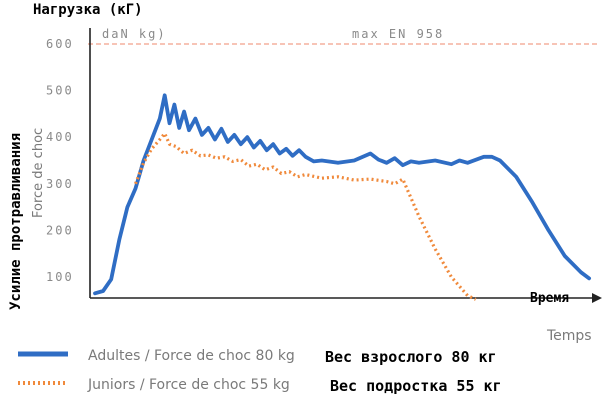 The image size is (613, 400). Describe the element at coordinates (398, 34) in the screenshot. I see `reference-label: max EN 958` at that location.